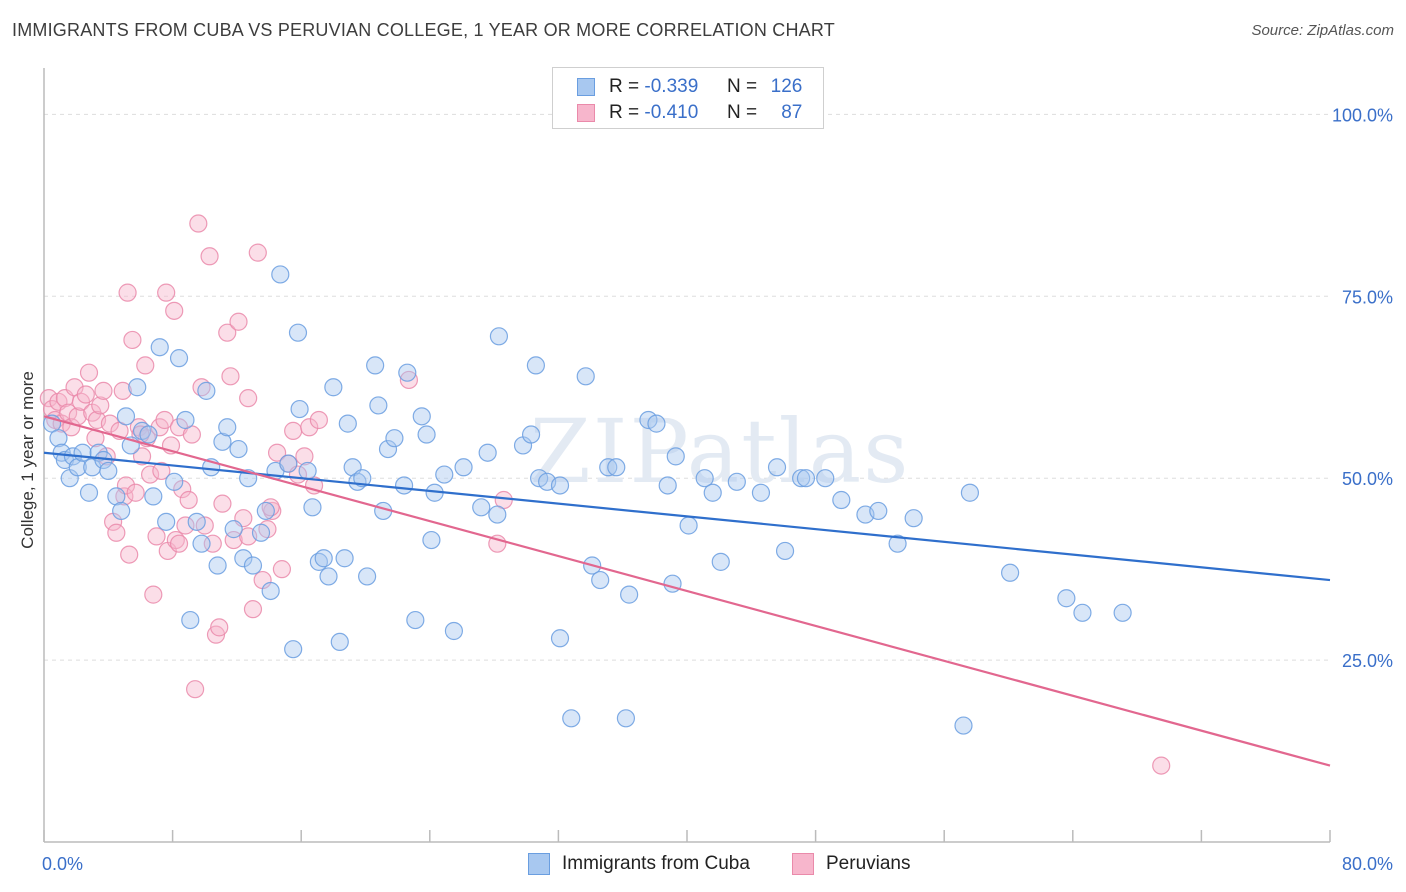  I want to click on legend-row-peru: R = -0.410 N = 87, so click(689, 113).